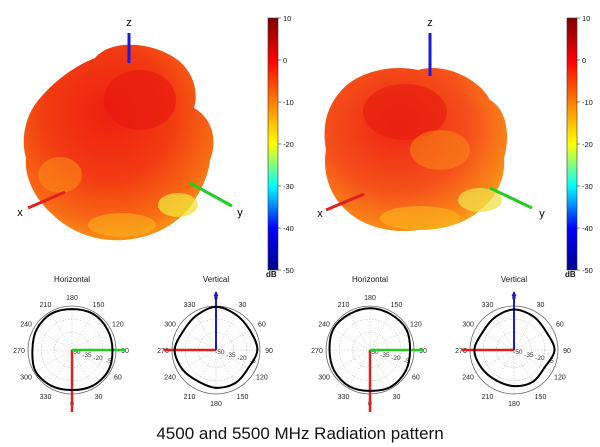 The image size is (600, 447). I want to click on polar-title: Vertical, so click(514, 279).